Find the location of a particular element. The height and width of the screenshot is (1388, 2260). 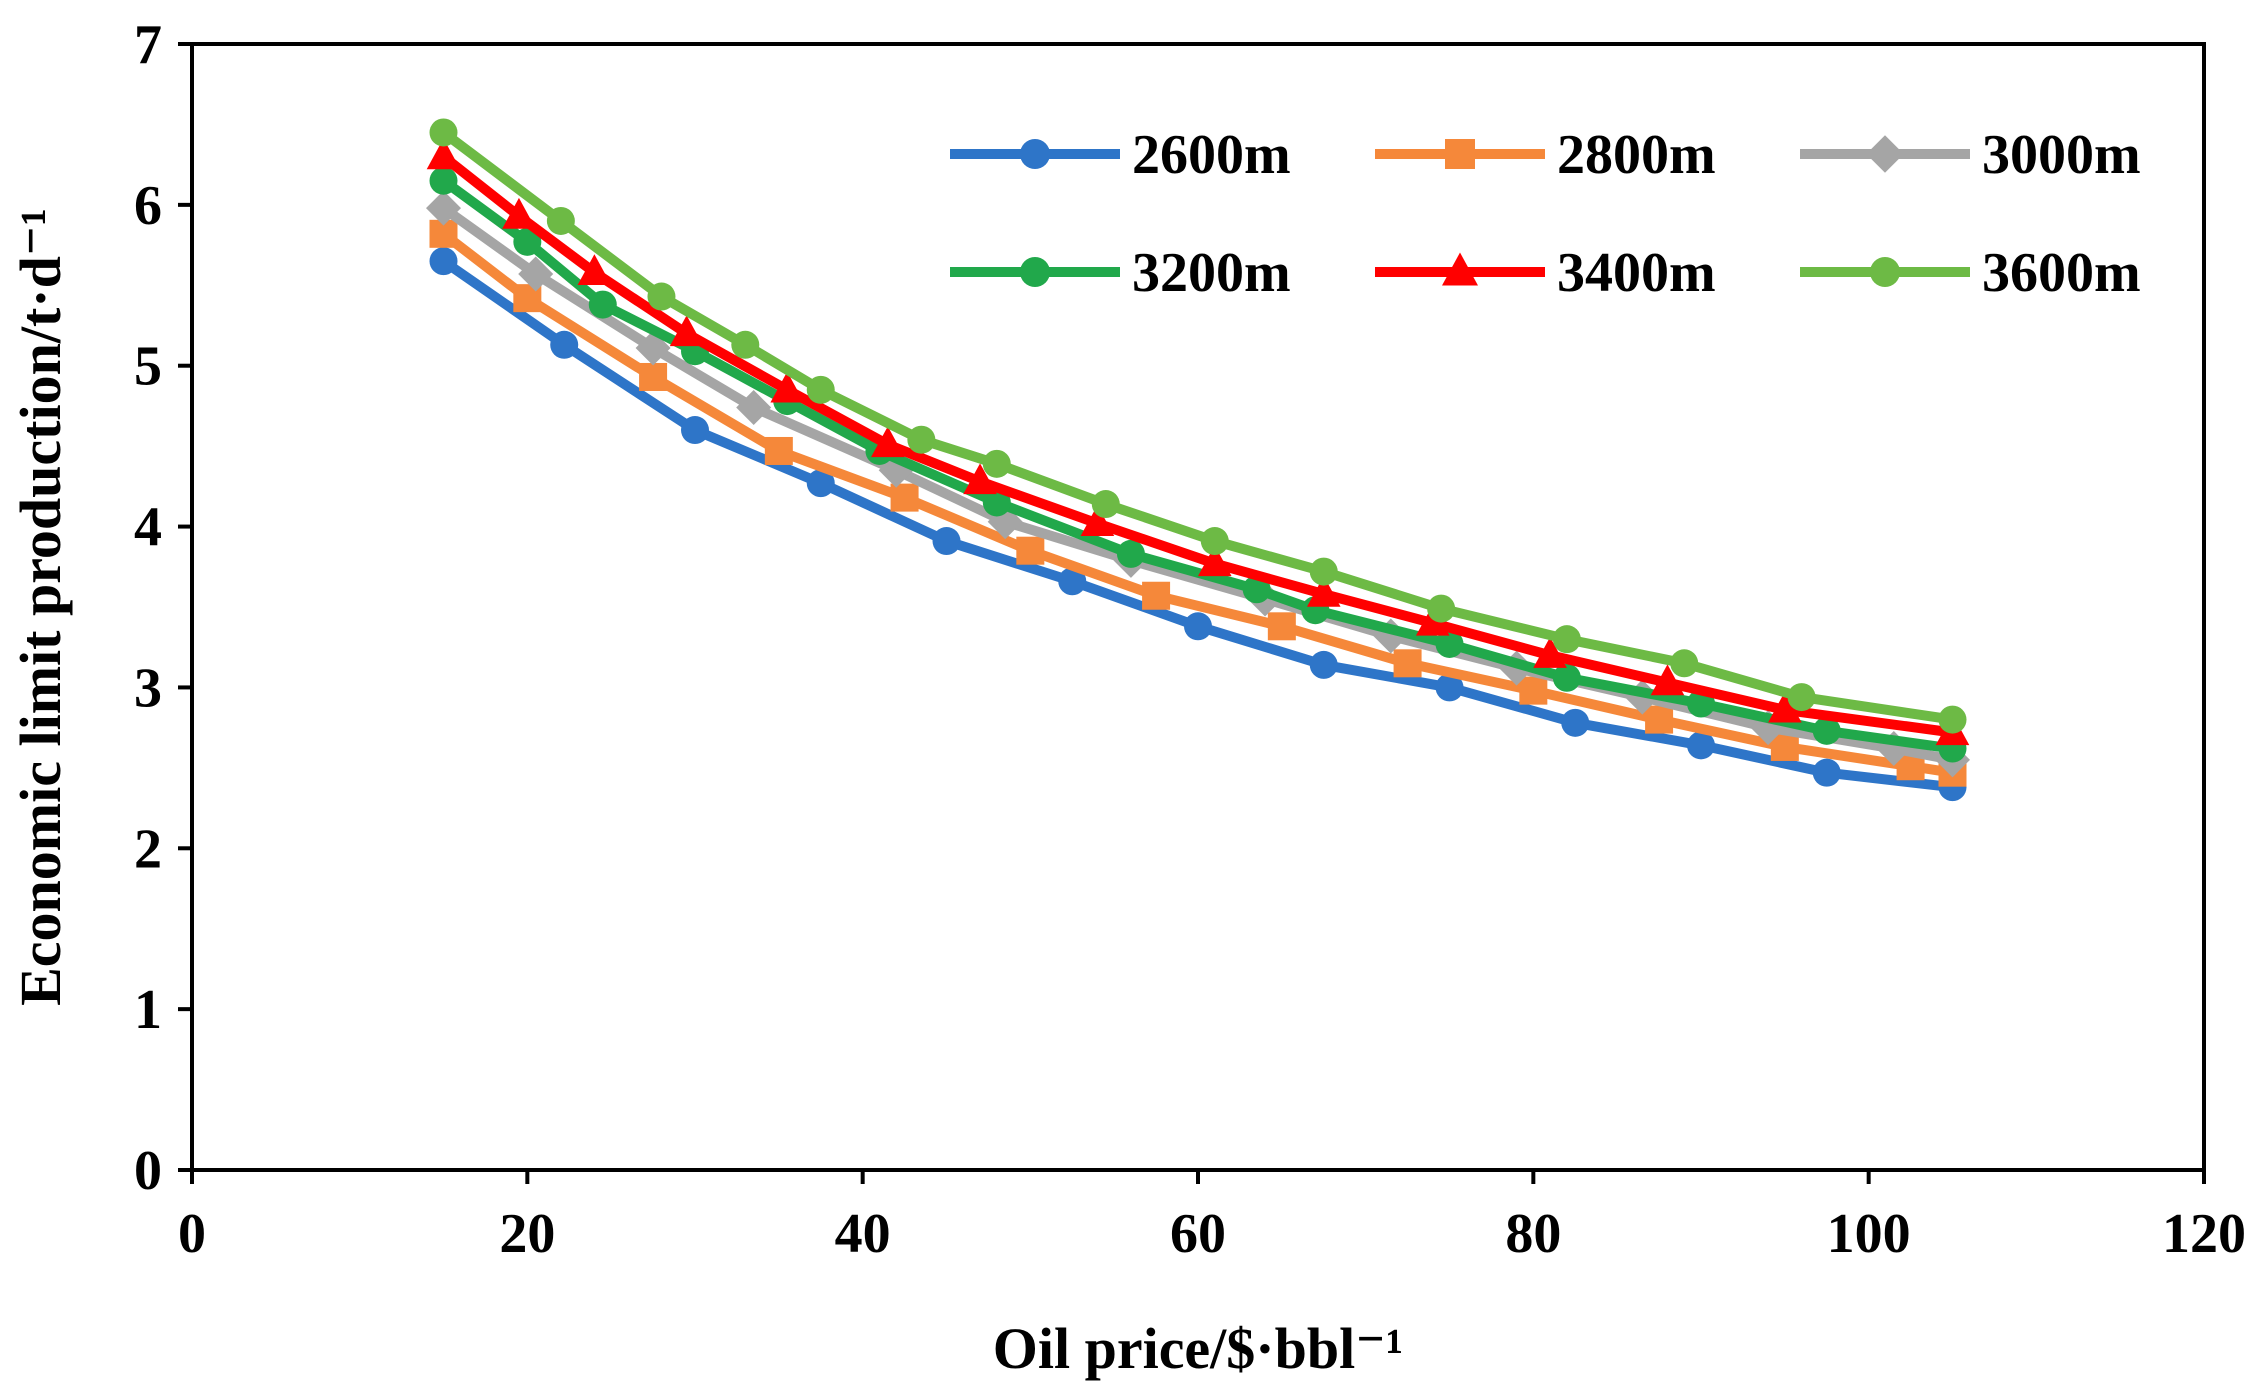

y-axis-ticks: 0 1 2 3 4 5 6 7 is located at coordinates (163, 608).